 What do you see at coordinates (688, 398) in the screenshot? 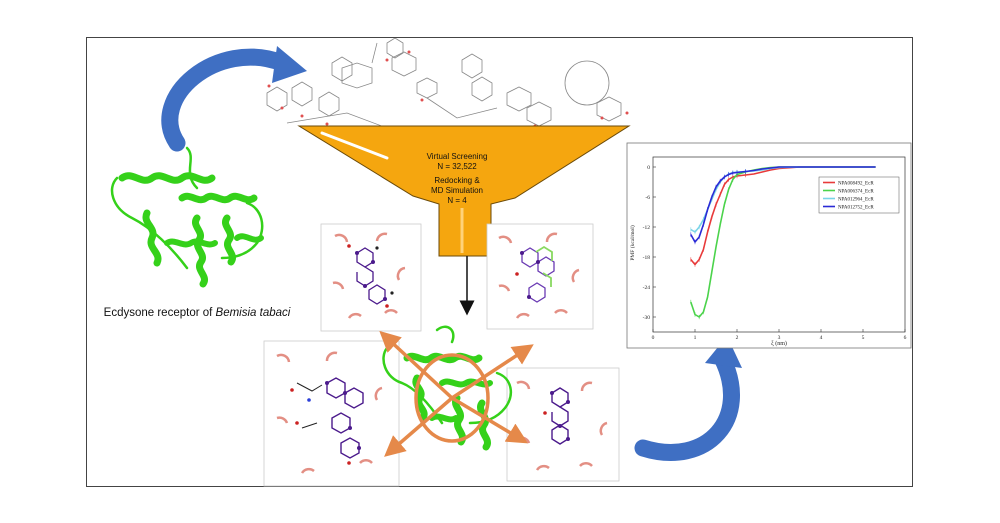
I see `curved-arrow-bottom-right` at bounding box center [688, 398].